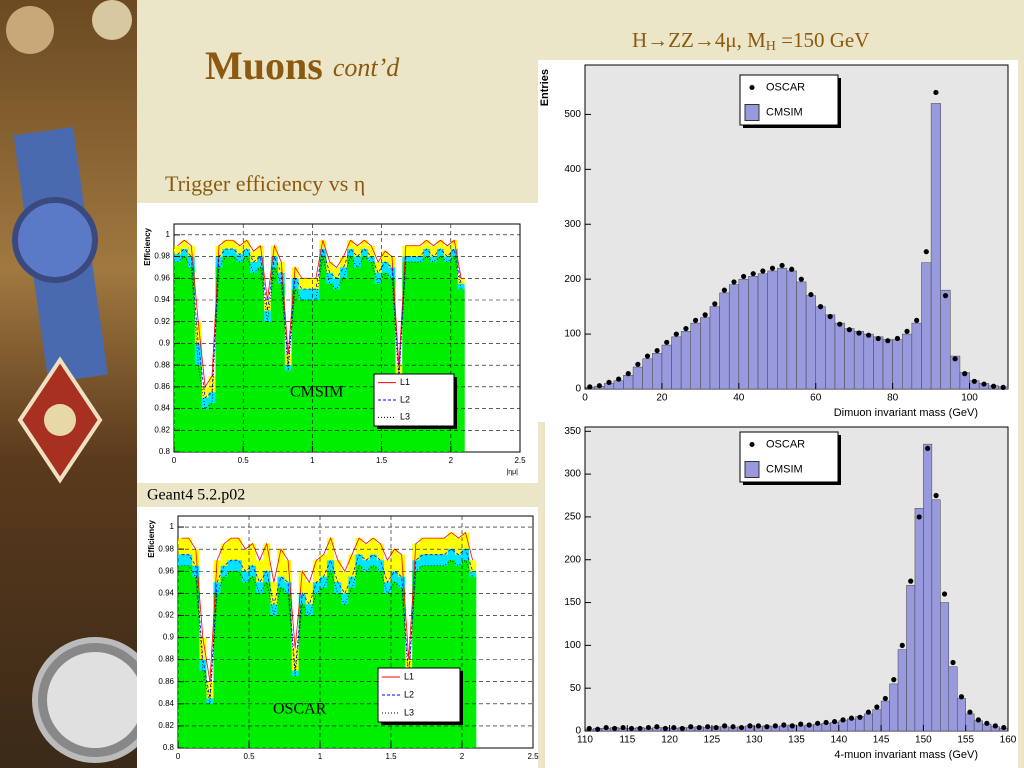  I want to click on x-tick-label: 2, so click(451, 460).